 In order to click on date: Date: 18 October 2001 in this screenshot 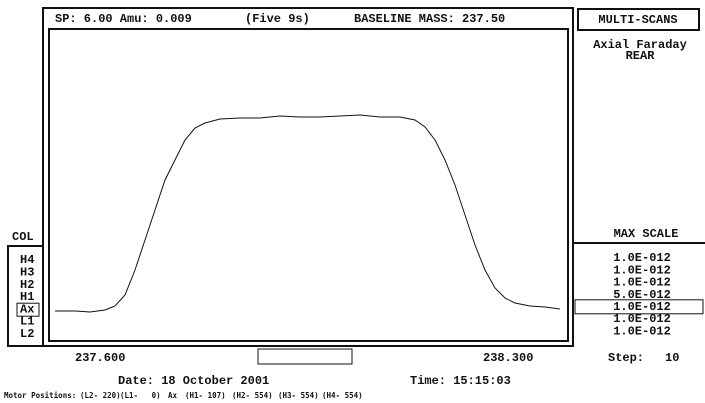, I will do `click(193, 381)`.